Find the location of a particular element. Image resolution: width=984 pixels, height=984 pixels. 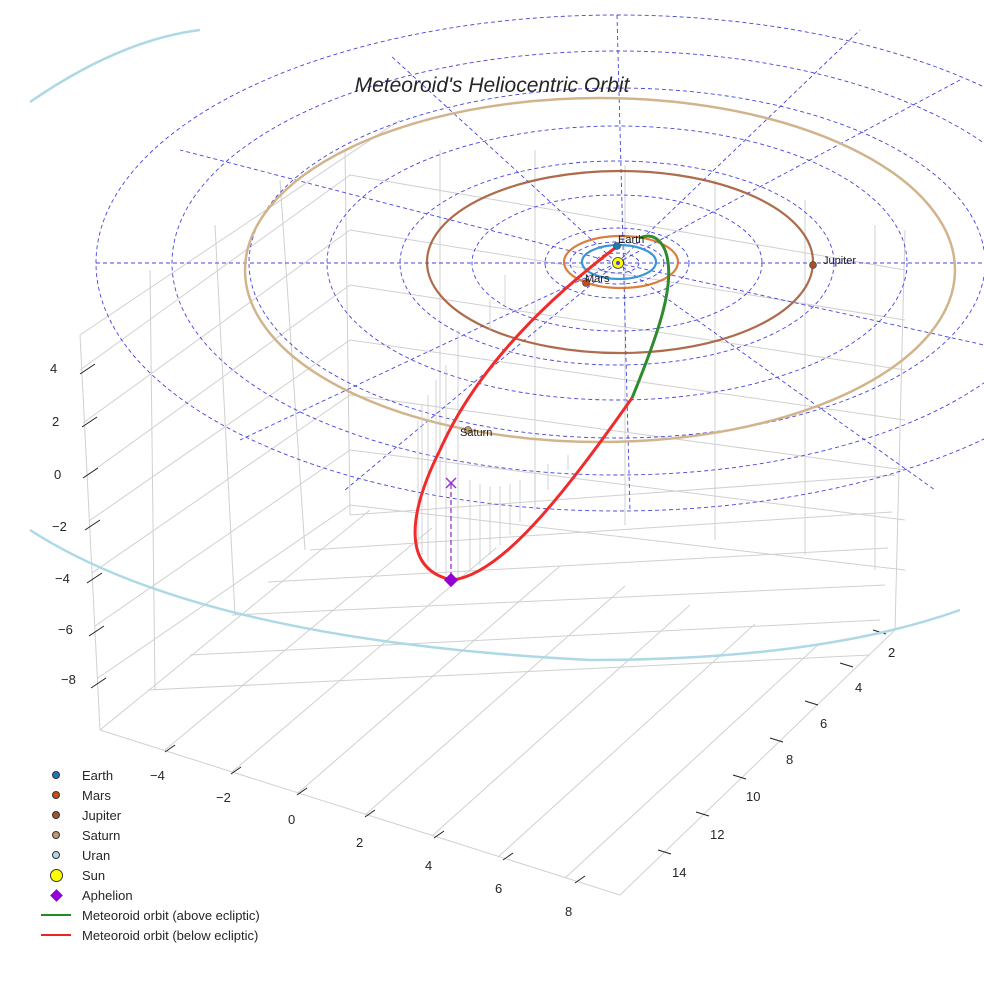

saturn-dot-icon is located at coordinates (56, 835).